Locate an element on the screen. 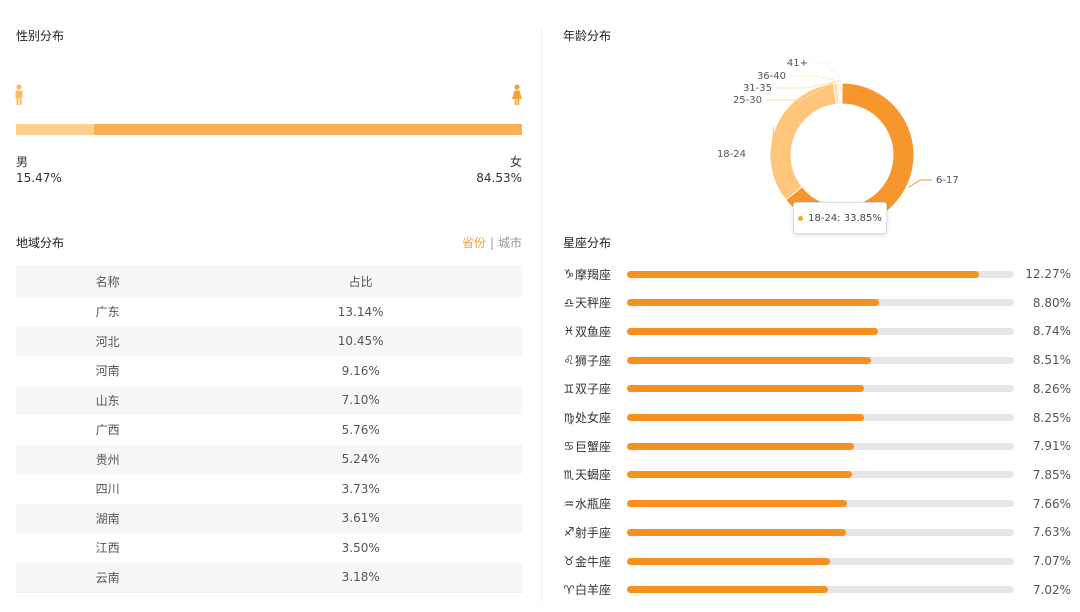 Image resolution: width=1080 pixels, height=612 pixels. region-percent-cell: 13.14% is located at coordinates (360, 311).